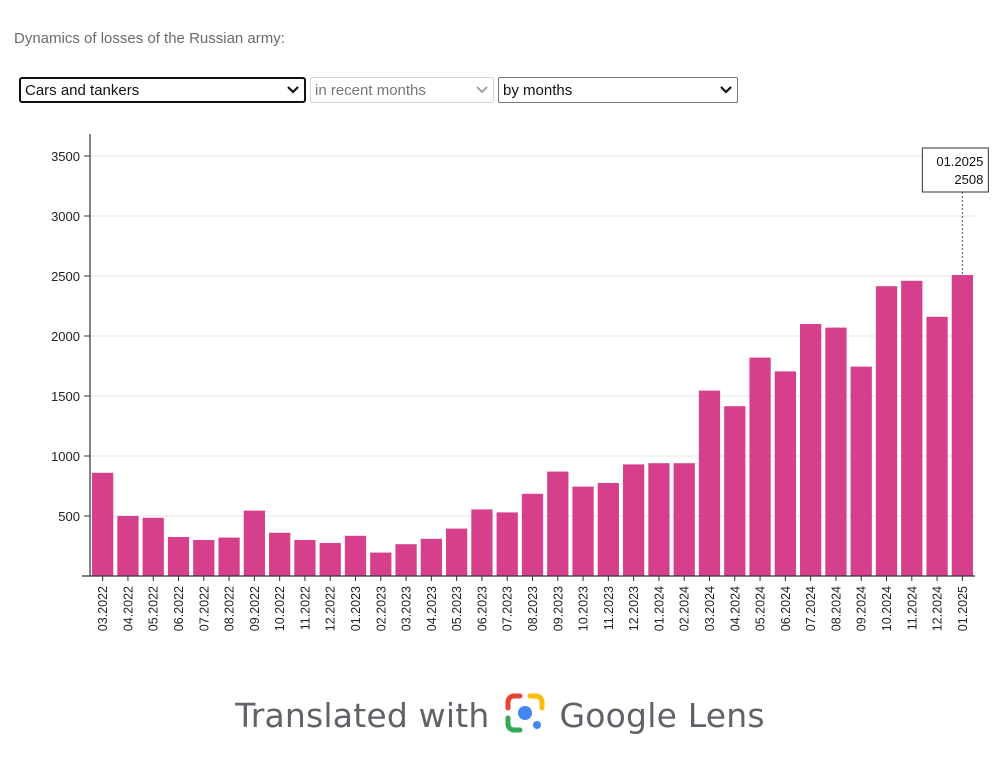 Image resolution: width=1000 pixels, height=771 pixels. I want to click on bar-07.2024, so click(811, 450).